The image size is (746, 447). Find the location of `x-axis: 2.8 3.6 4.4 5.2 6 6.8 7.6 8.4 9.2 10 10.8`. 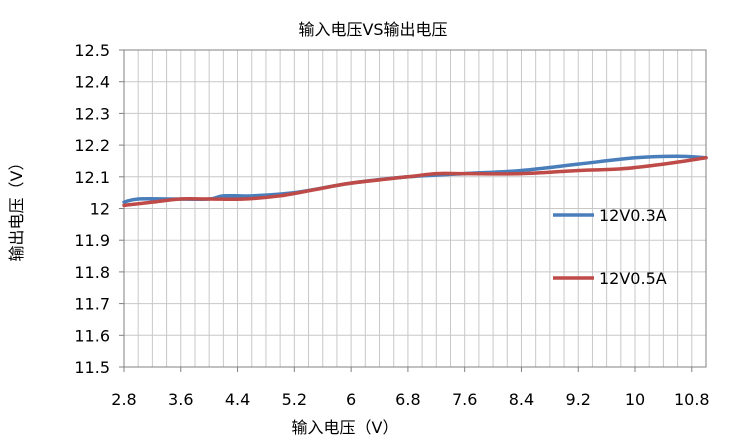

x-axis: 2.8 3.6 4.4 5.2 6 6.8 7.6 8.4 9.2 10 10.8 is located at coordinates (410, 388).